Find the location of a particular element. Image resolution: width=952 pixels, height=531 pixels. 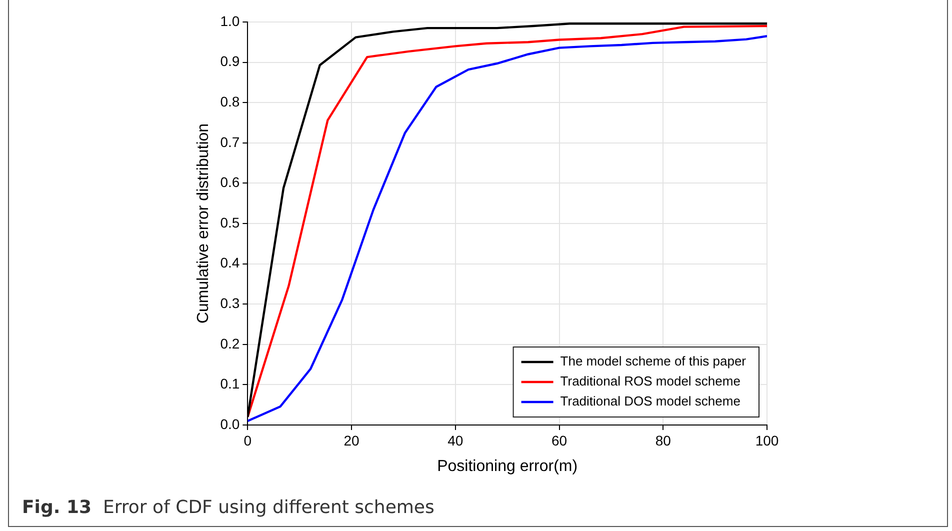

legend-label: Traditional DOS model scheme is located at coordinates (650, 401).